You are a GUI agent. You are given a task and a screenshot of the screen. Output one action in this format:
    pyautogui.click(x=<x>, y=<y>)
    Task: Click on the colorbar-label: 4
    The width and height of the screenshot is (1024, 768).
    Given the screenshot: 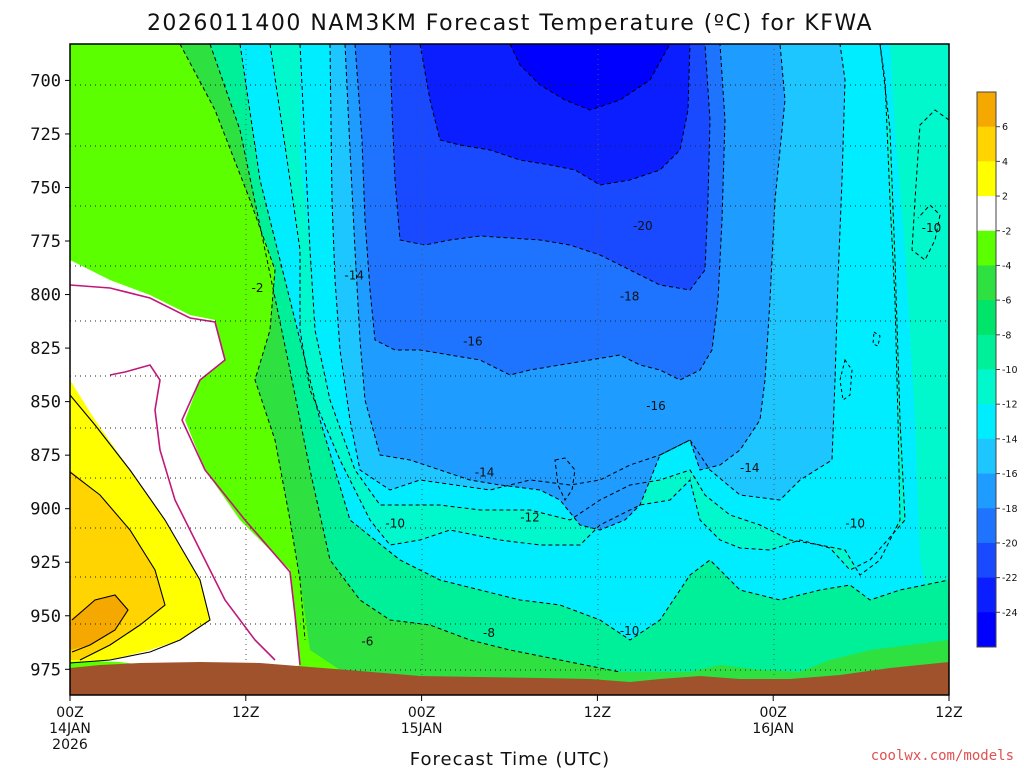 What is the action you would take?
    pyautogui.click(x=1005, y=162)
    